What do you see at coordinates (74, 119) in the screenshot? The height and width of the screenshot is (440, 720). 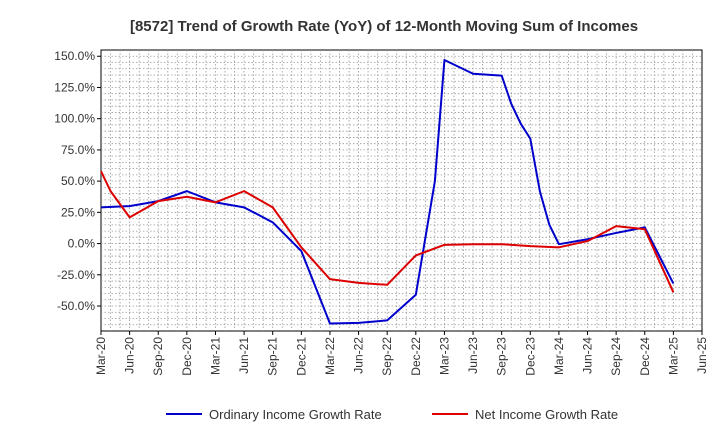 I see `y-tick-label: 100.0%` at bounding box center [74, 119].